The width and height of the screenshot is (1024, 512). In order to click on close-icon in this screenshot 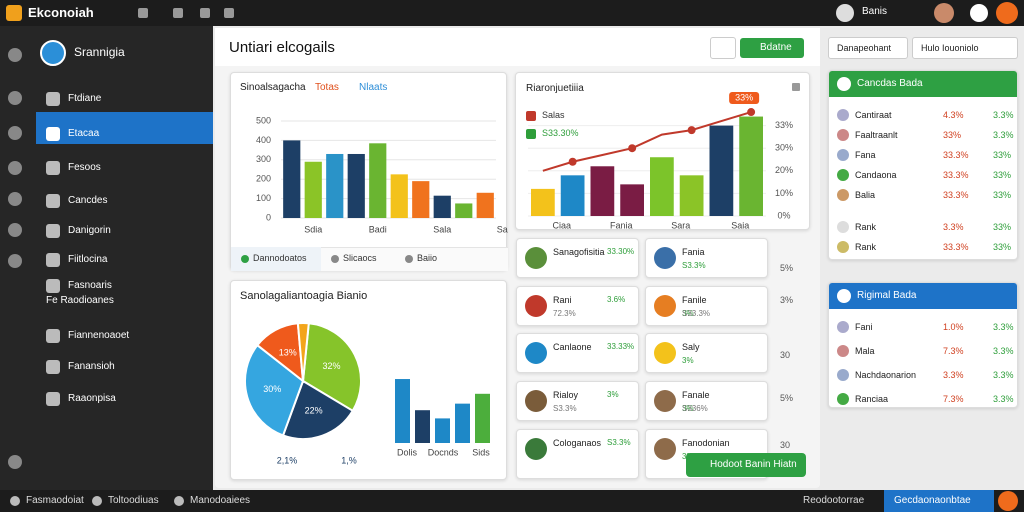, I will do `click(796, 87)`.